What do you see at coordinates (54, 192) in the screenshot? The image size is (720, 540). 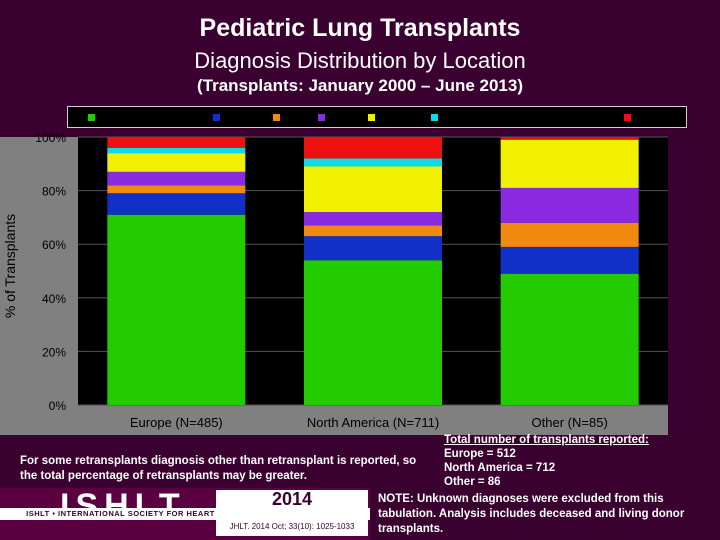 I see `y-tick-label: 80%` at bounding box center [54, 192].